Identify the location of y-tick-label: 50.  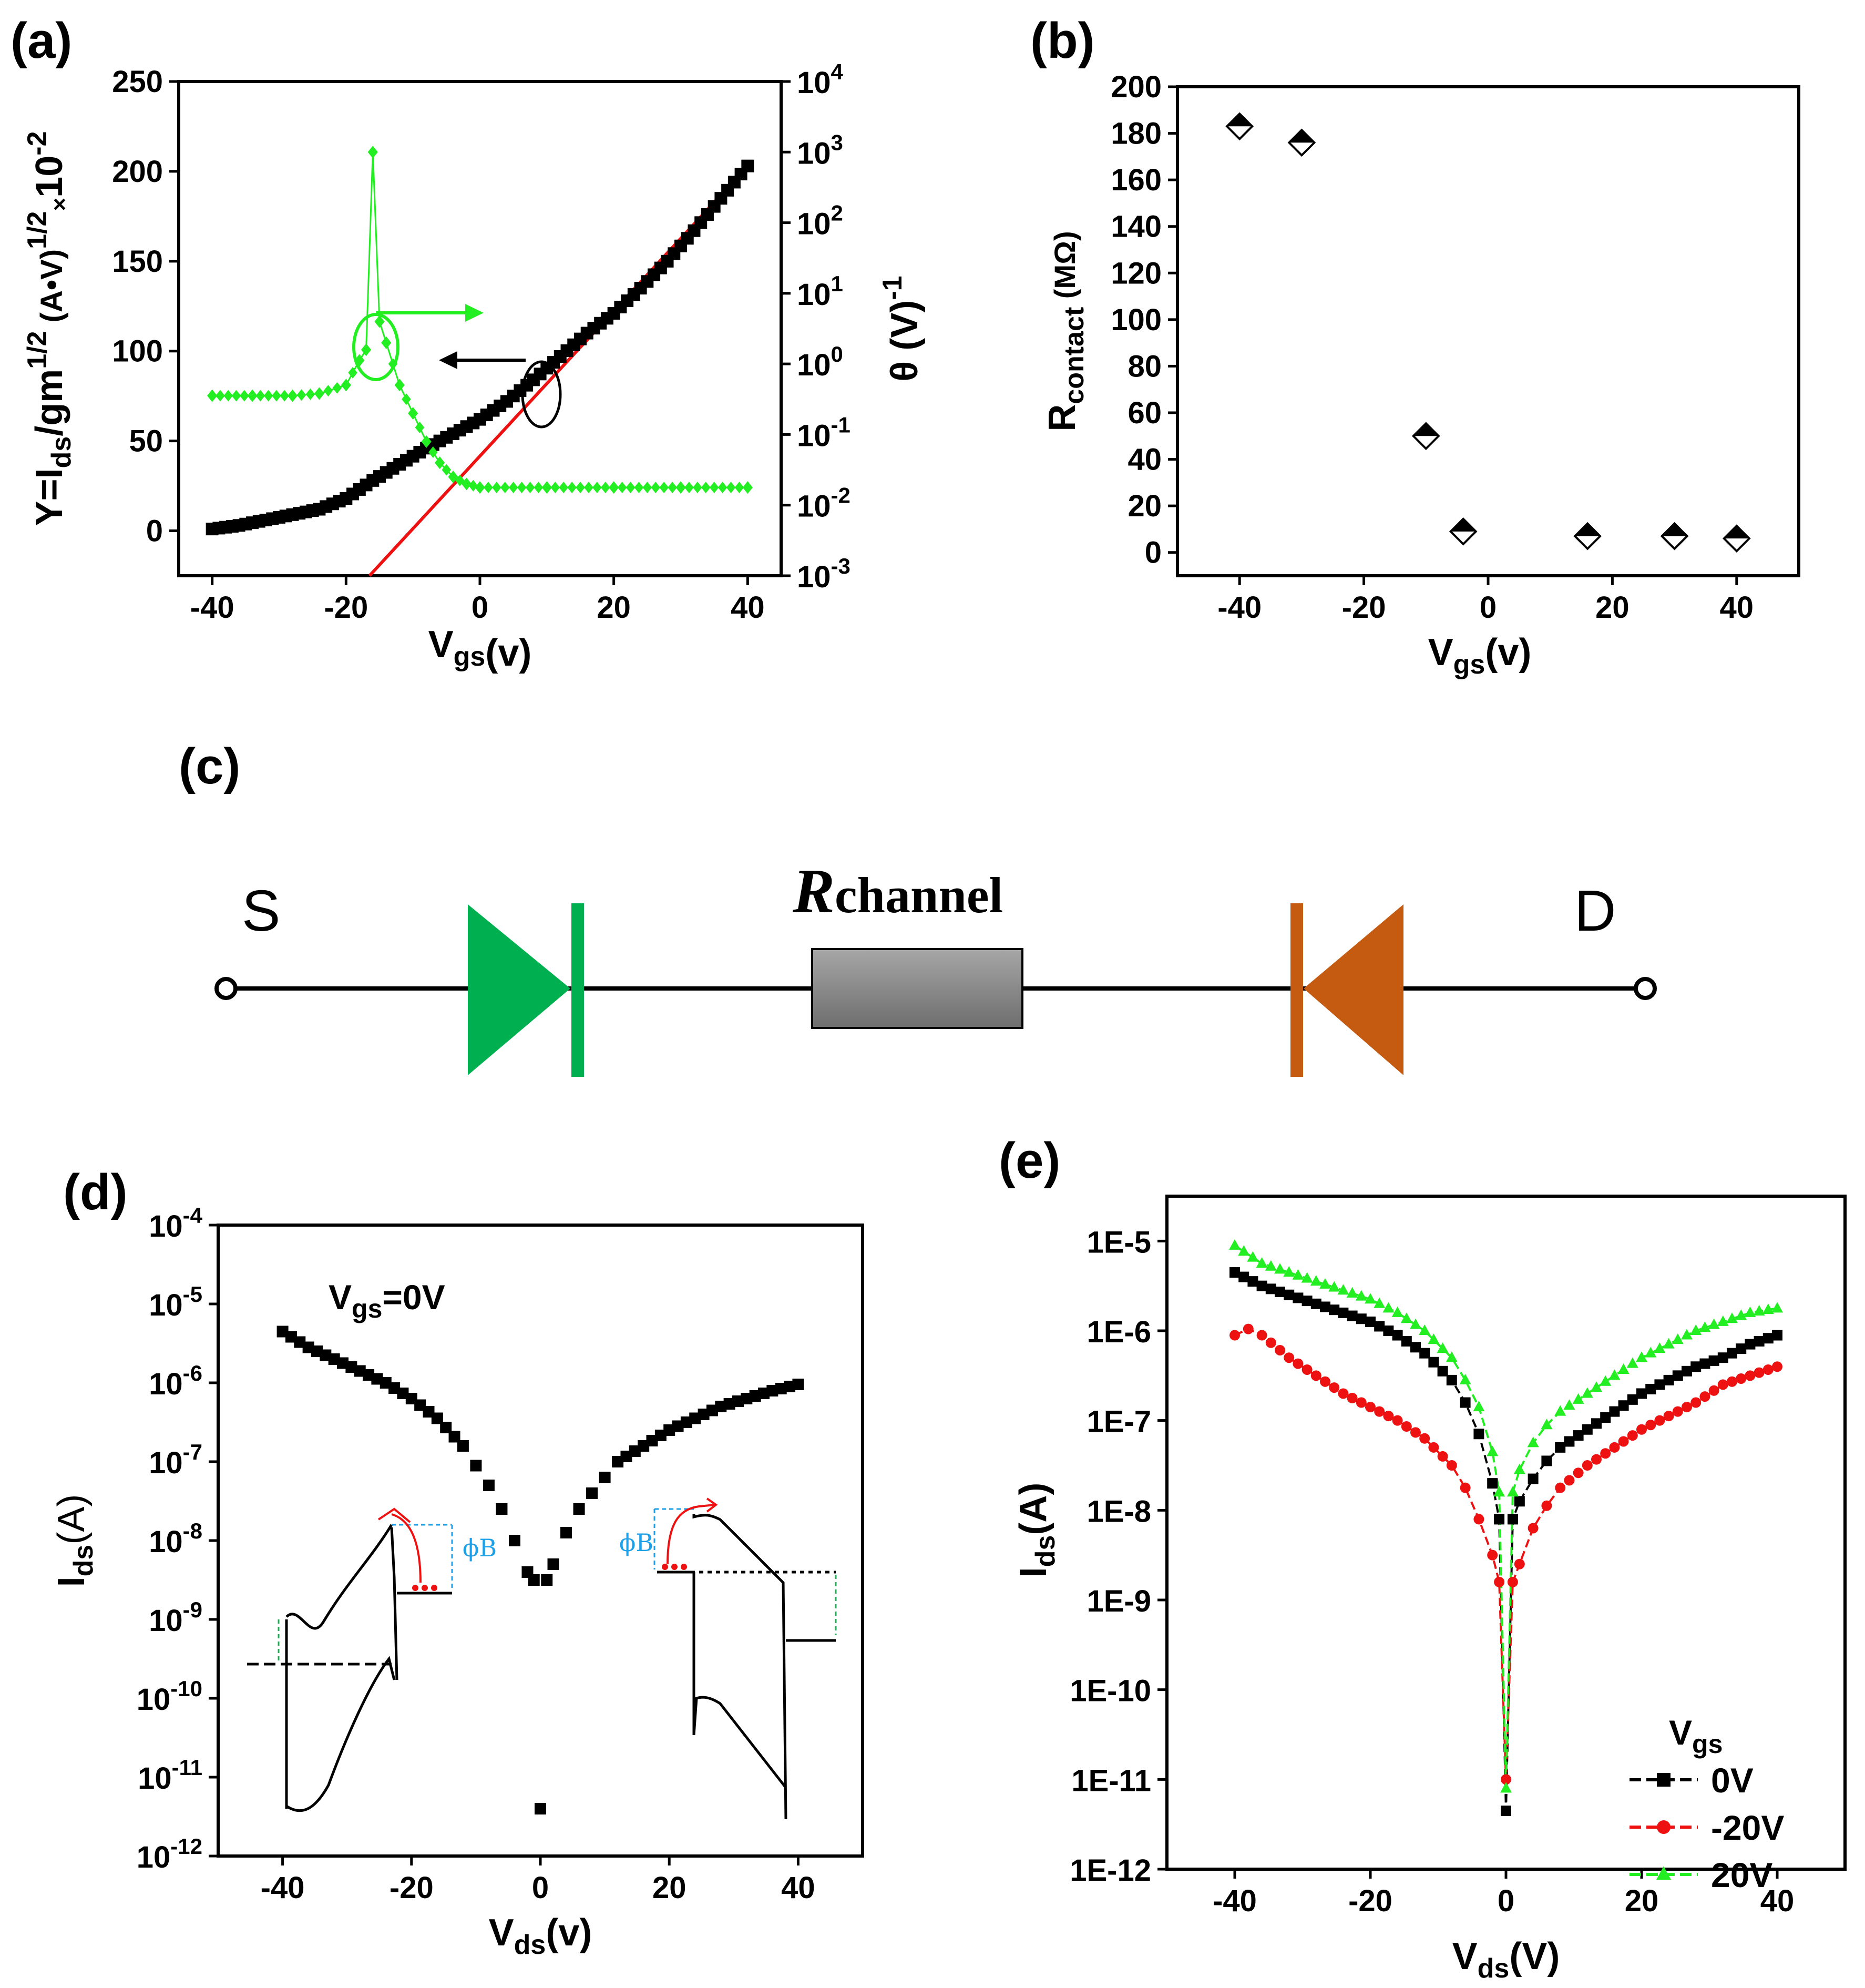
(146, 441).